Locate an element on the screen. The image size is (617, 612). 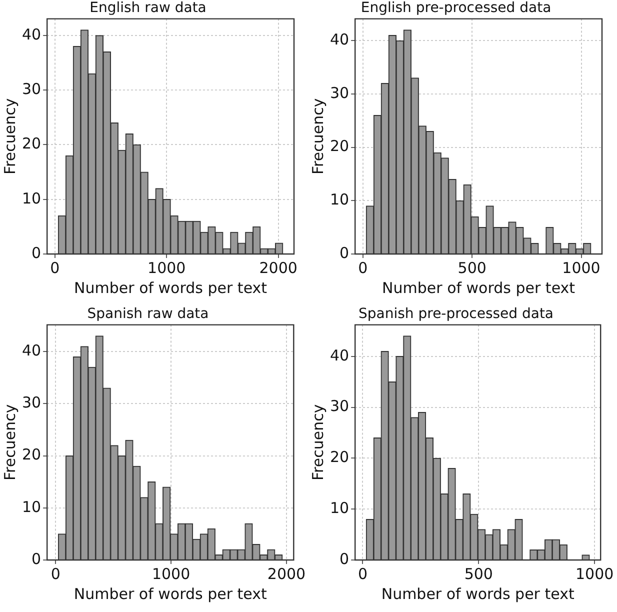
chart-title: English pre-processed data is located at coordinates (456, 8).